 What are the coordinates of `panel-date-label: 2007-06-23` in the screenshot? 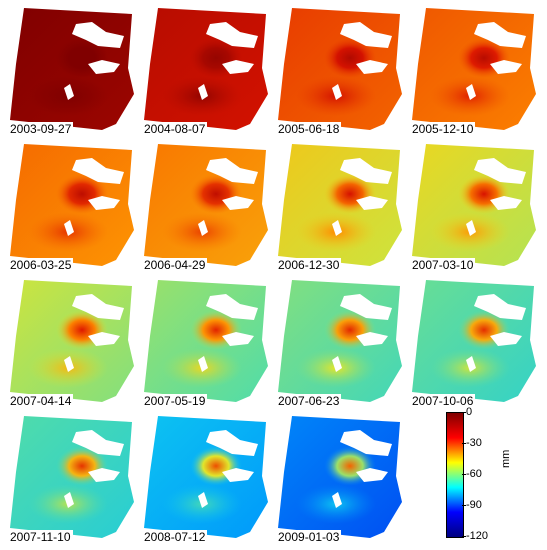 It's located at (309, 401).